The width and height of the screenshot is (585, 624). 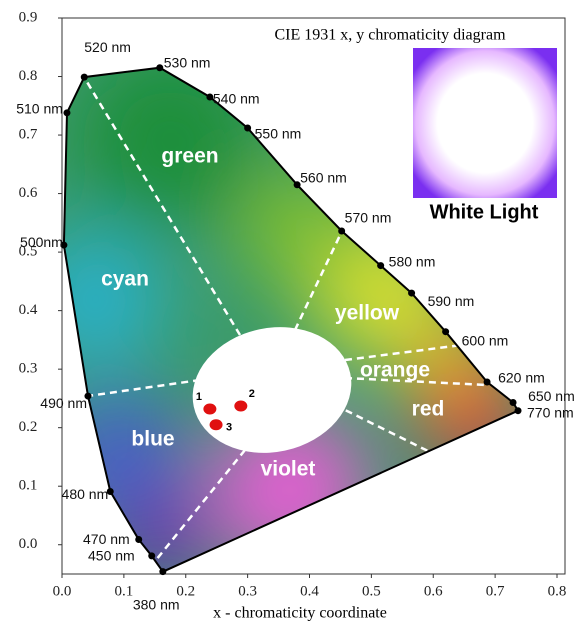 What do you see at coordinates (28, 76) in the screenshot?
I see `y-tick-label: 0.8` at bounding box center [28, 76].